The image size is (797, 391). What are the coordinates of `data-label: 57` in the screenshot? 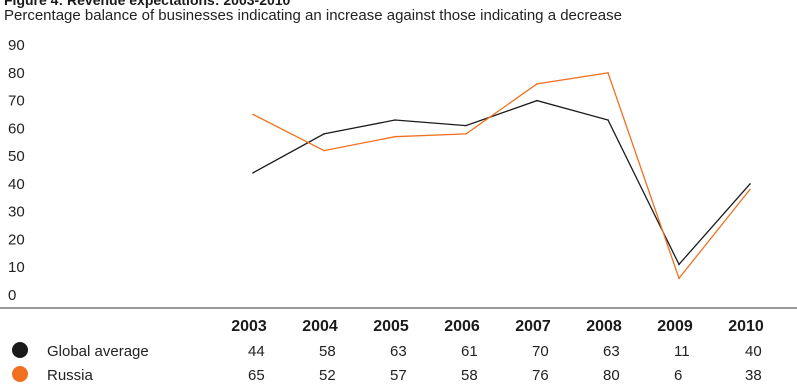 It's located at (398, 375).